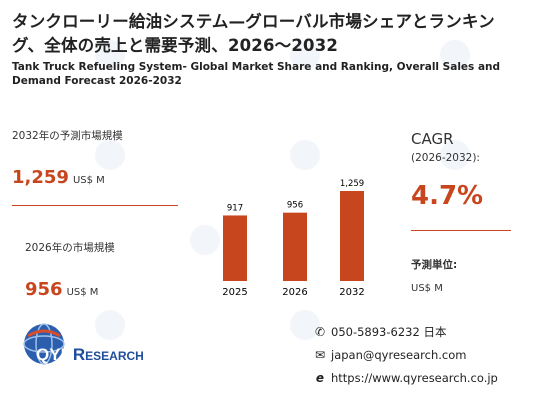 The image size is (533, 400). Describe the element at coordinates (114, 356) in the screenshot. I see `logo-research: ESEARCH` at that location.